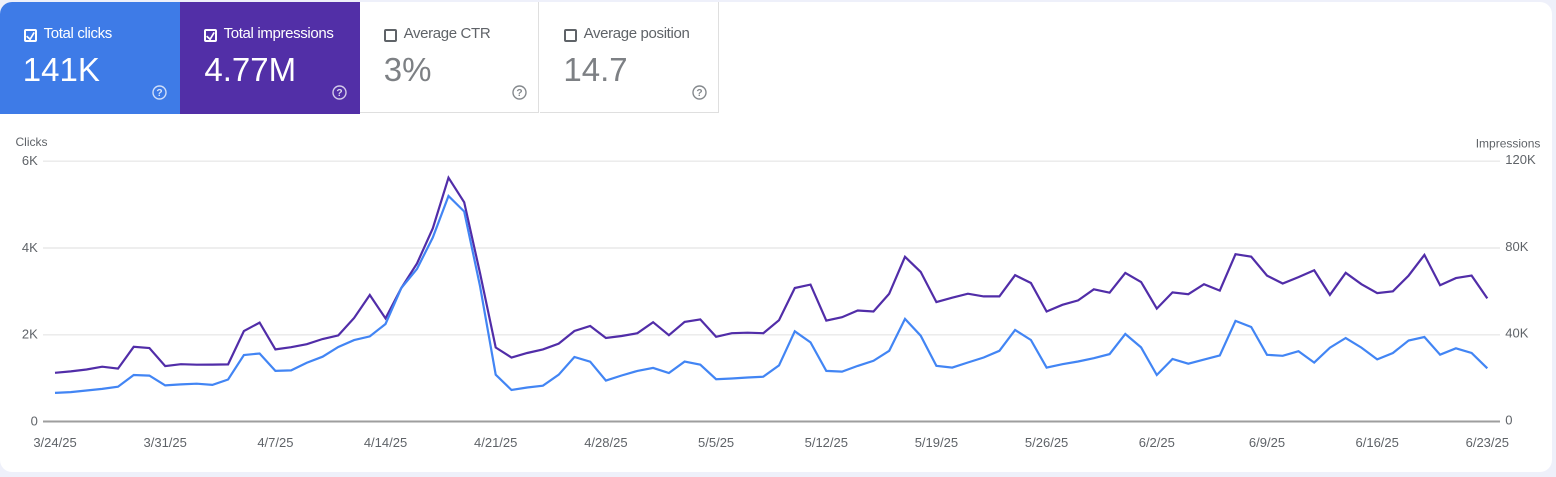  What do you see at coordinates (30, 334) in the screenshot?
I see `svg-text: 2K` at bounding box center [30, 334].